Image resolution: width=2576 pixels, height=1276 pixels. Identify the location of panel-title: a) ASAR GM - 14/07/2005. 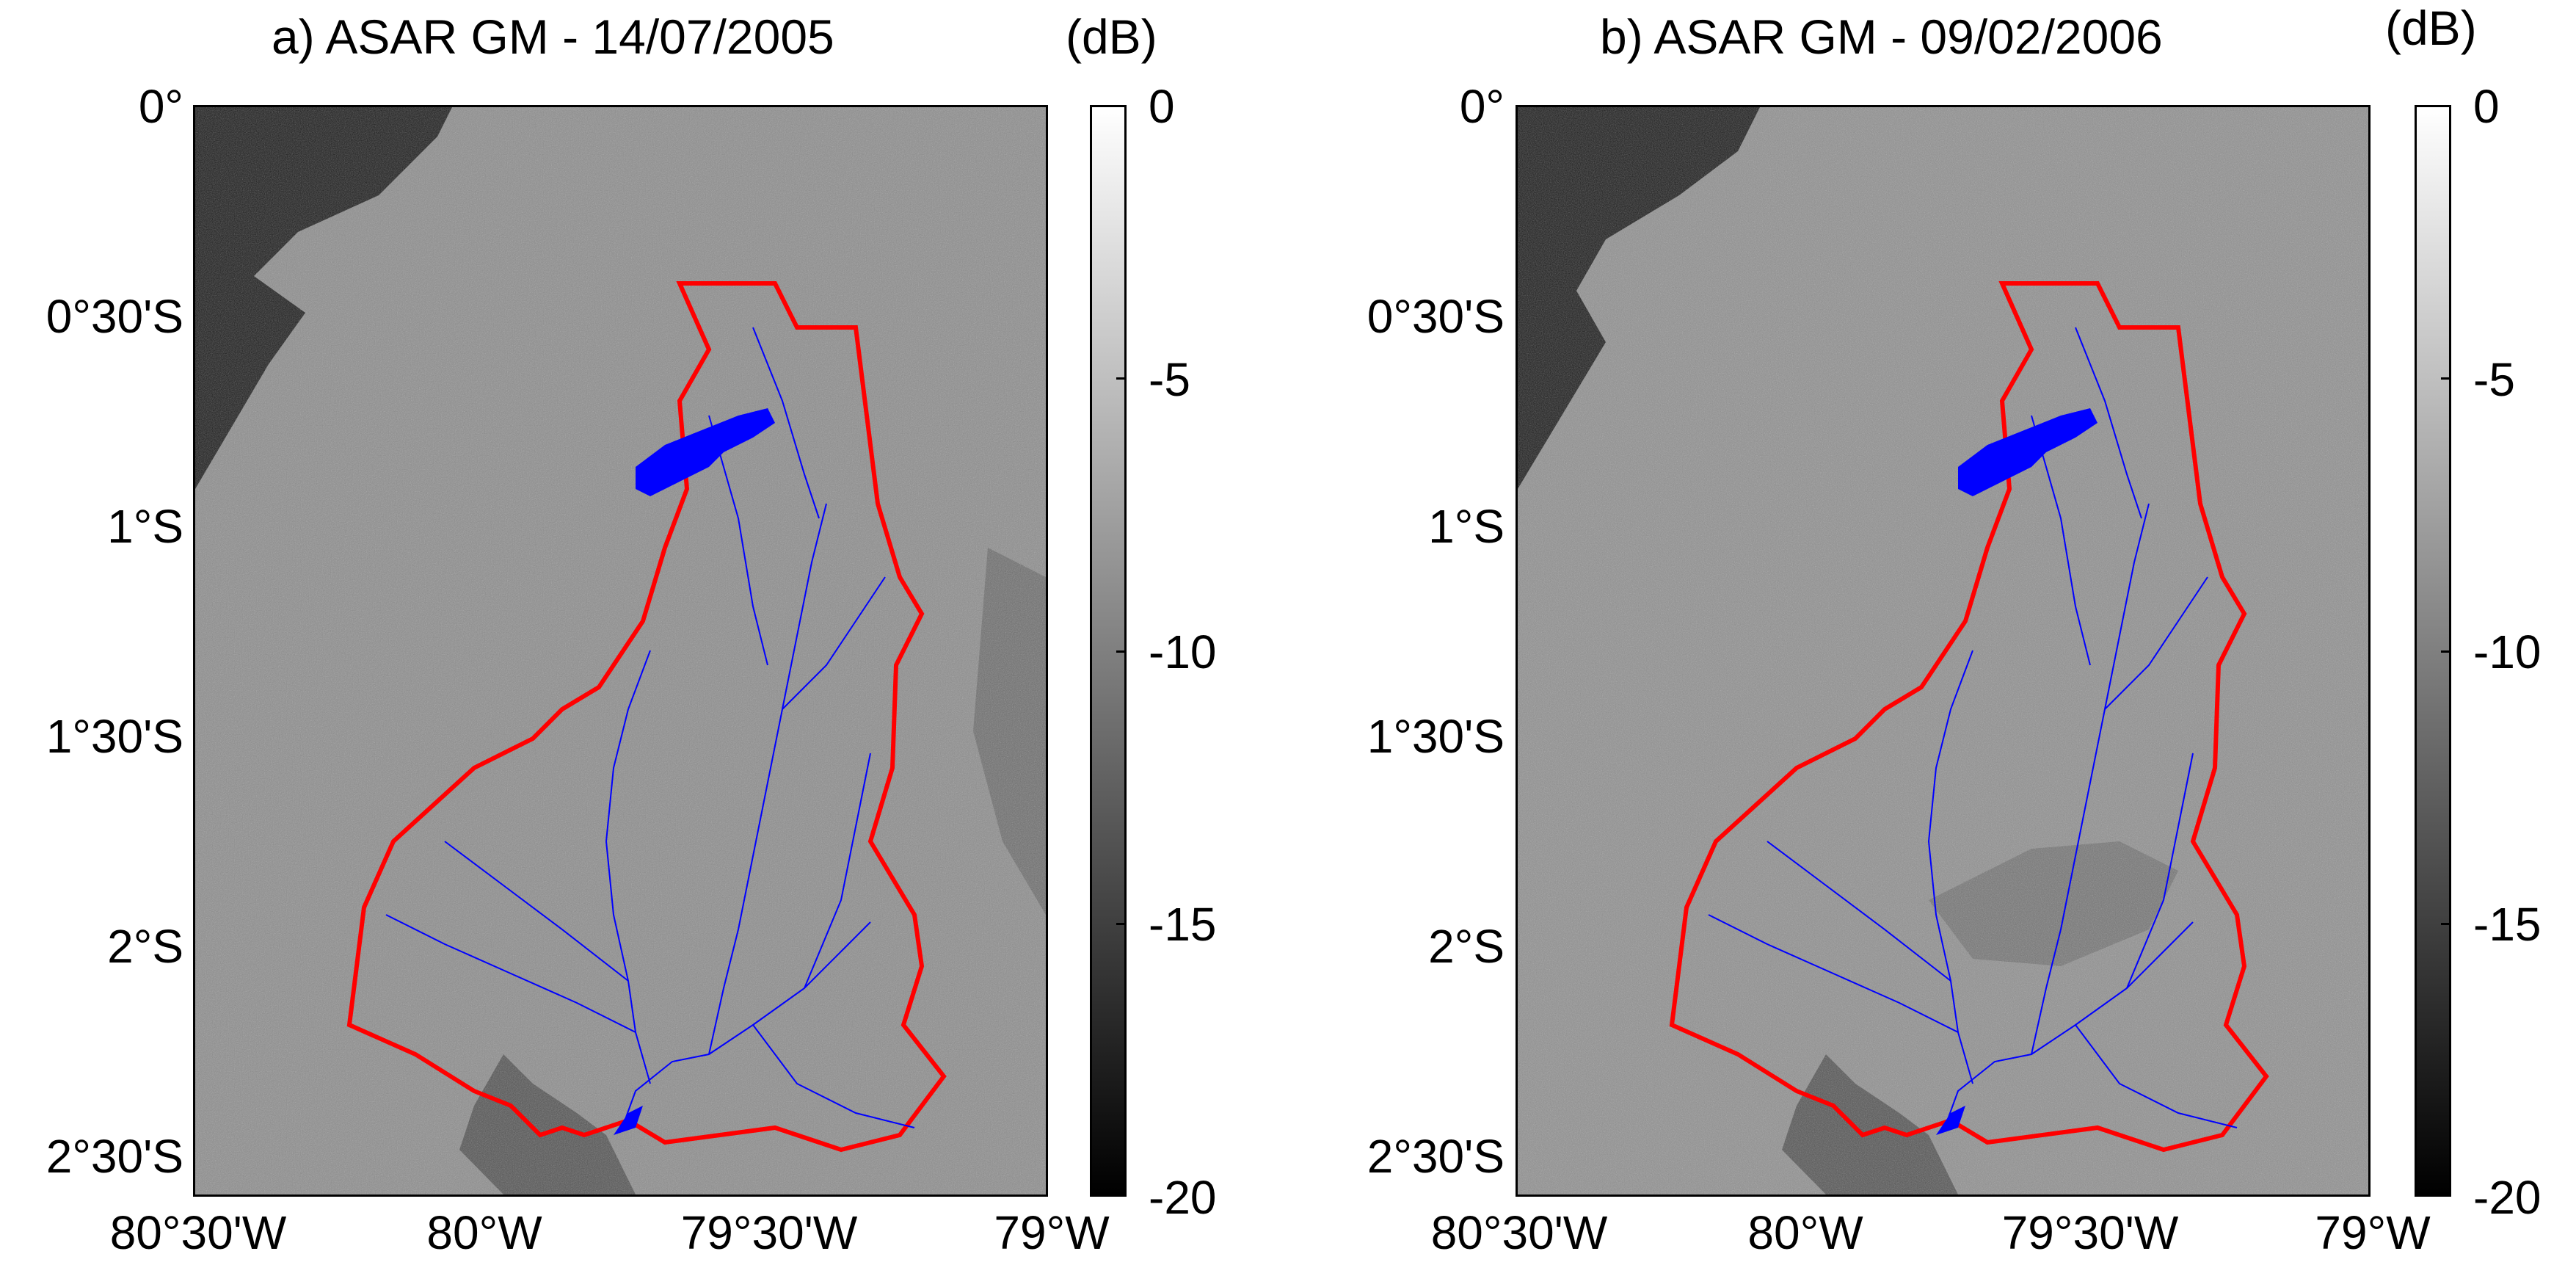
(553, 37).